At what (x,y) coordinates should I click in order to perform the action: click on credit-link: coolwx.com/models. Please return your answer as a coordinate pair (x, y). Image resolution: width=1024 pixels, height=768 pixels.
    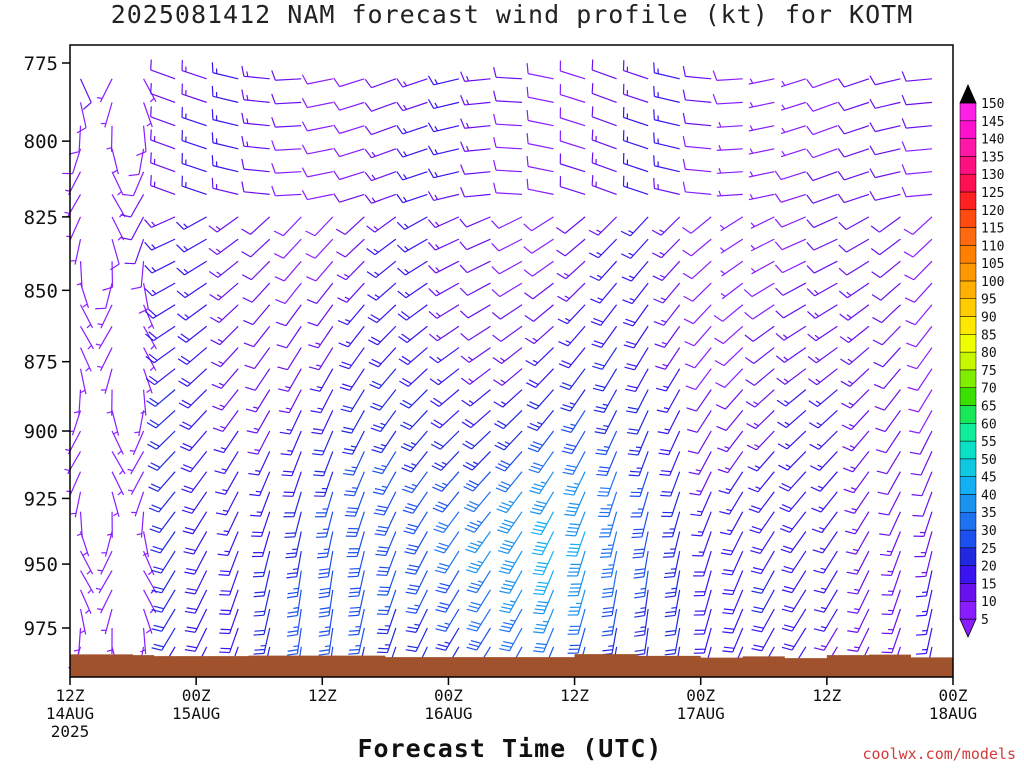
    Looking at the image, I should click on (939, 754).